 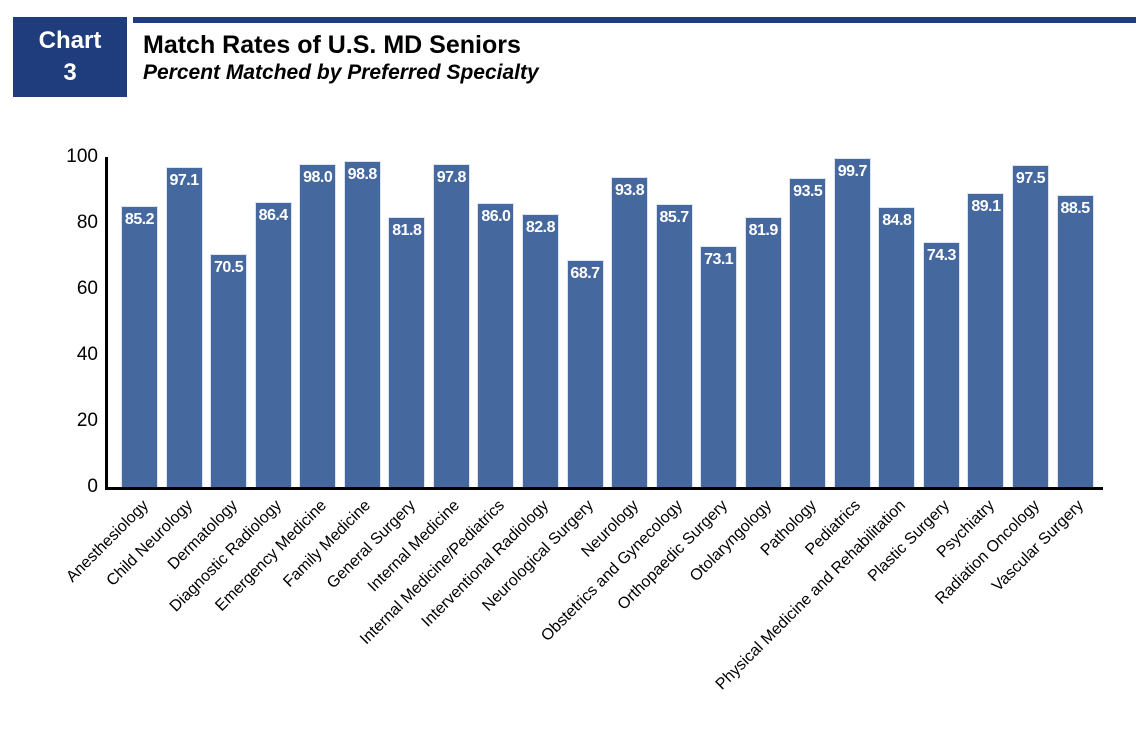 I want to click on bar-value-label: 81.8, so click(x=407, y=230).